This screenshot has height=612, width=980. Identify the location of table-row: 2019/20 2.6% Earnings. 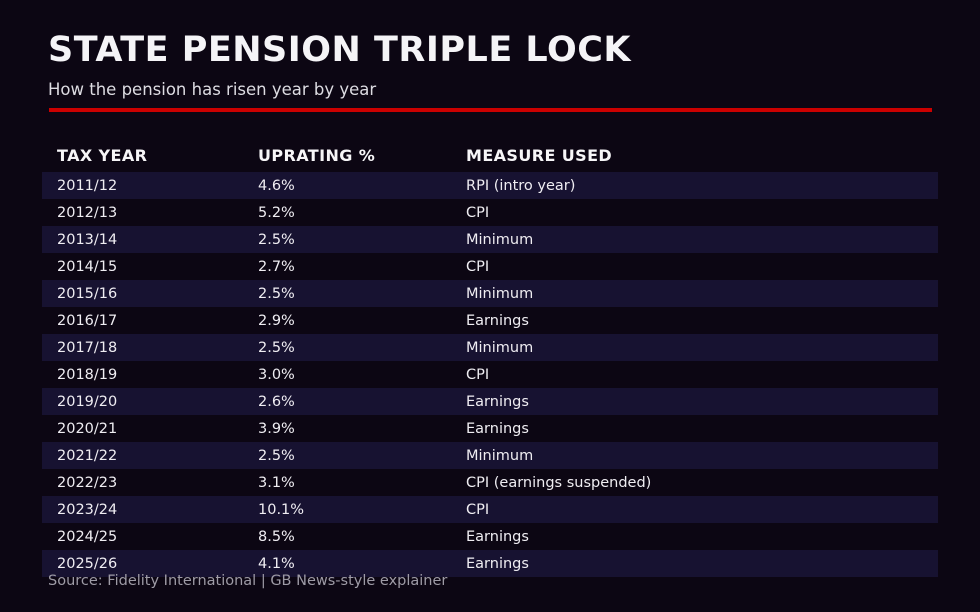
(490, 401).